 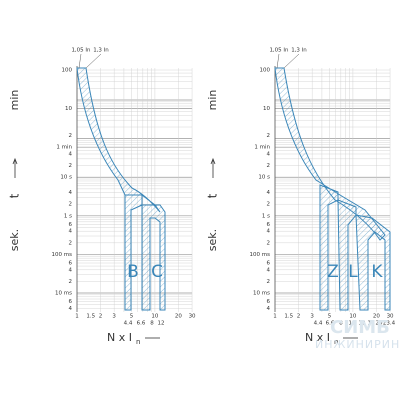 What do you see at coordinates (379, 324) in the screenshot?
I see `x-sub-label: 20` at bounding box center [379, 324].